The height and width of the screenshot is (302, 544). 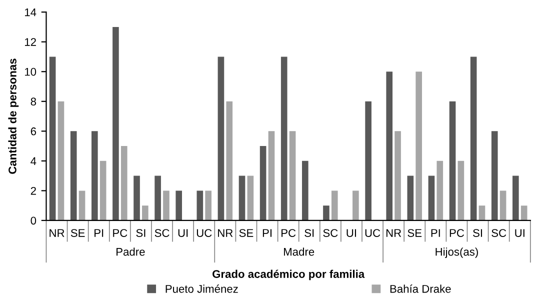 I want to click on y-axis-title: Cantidad de personas, so click(x=13, y=116).